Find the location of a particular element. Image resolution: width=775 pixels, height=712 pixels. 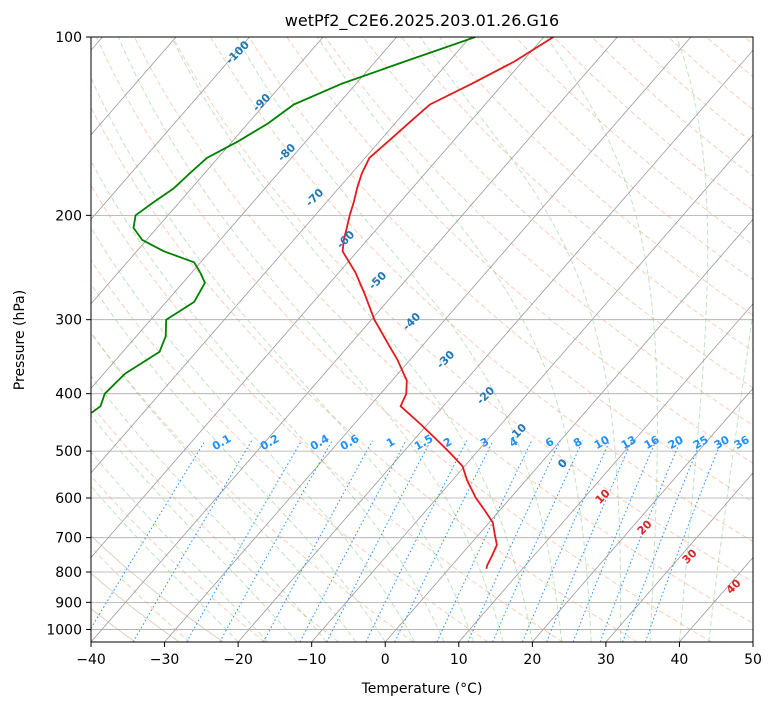

y-tick-label: 700 is located at coordinates (68, 539).